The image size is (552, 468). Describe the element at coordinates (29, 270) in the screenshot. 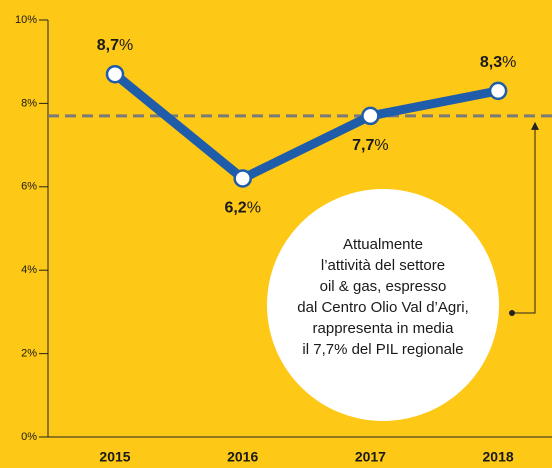

I see `y-tick-label: 4%` at that location.